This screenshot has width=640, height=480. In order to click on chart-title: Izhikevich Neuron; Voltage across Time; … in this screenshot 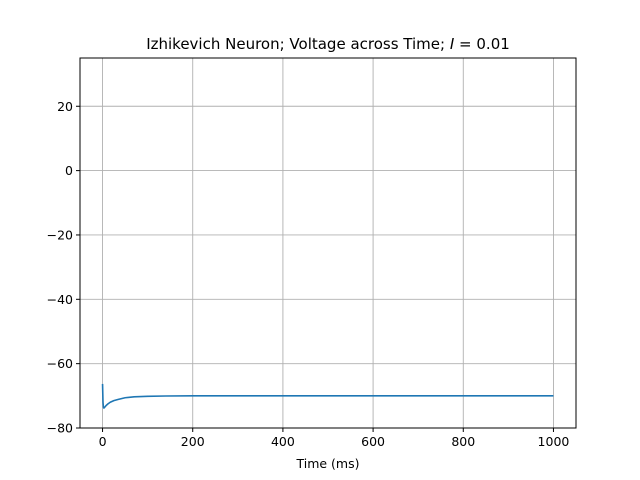, I will do `click(328, 44)`.